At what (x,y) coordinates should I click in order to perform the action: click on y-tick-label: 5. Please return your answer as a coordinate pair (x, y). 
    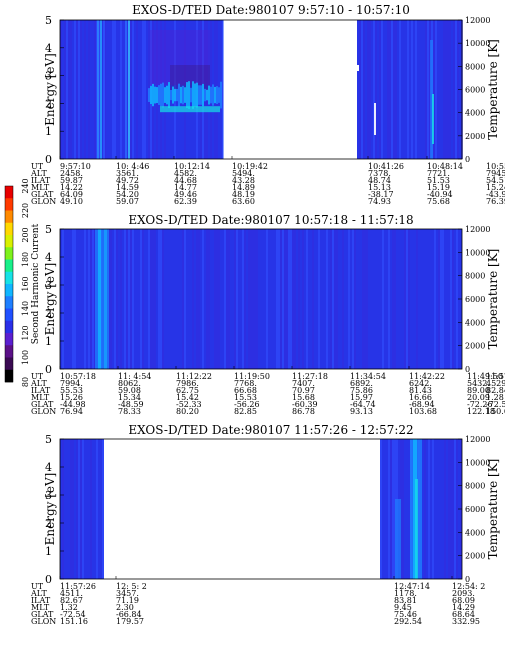
    Looking at the image, I should click on (48, 20).